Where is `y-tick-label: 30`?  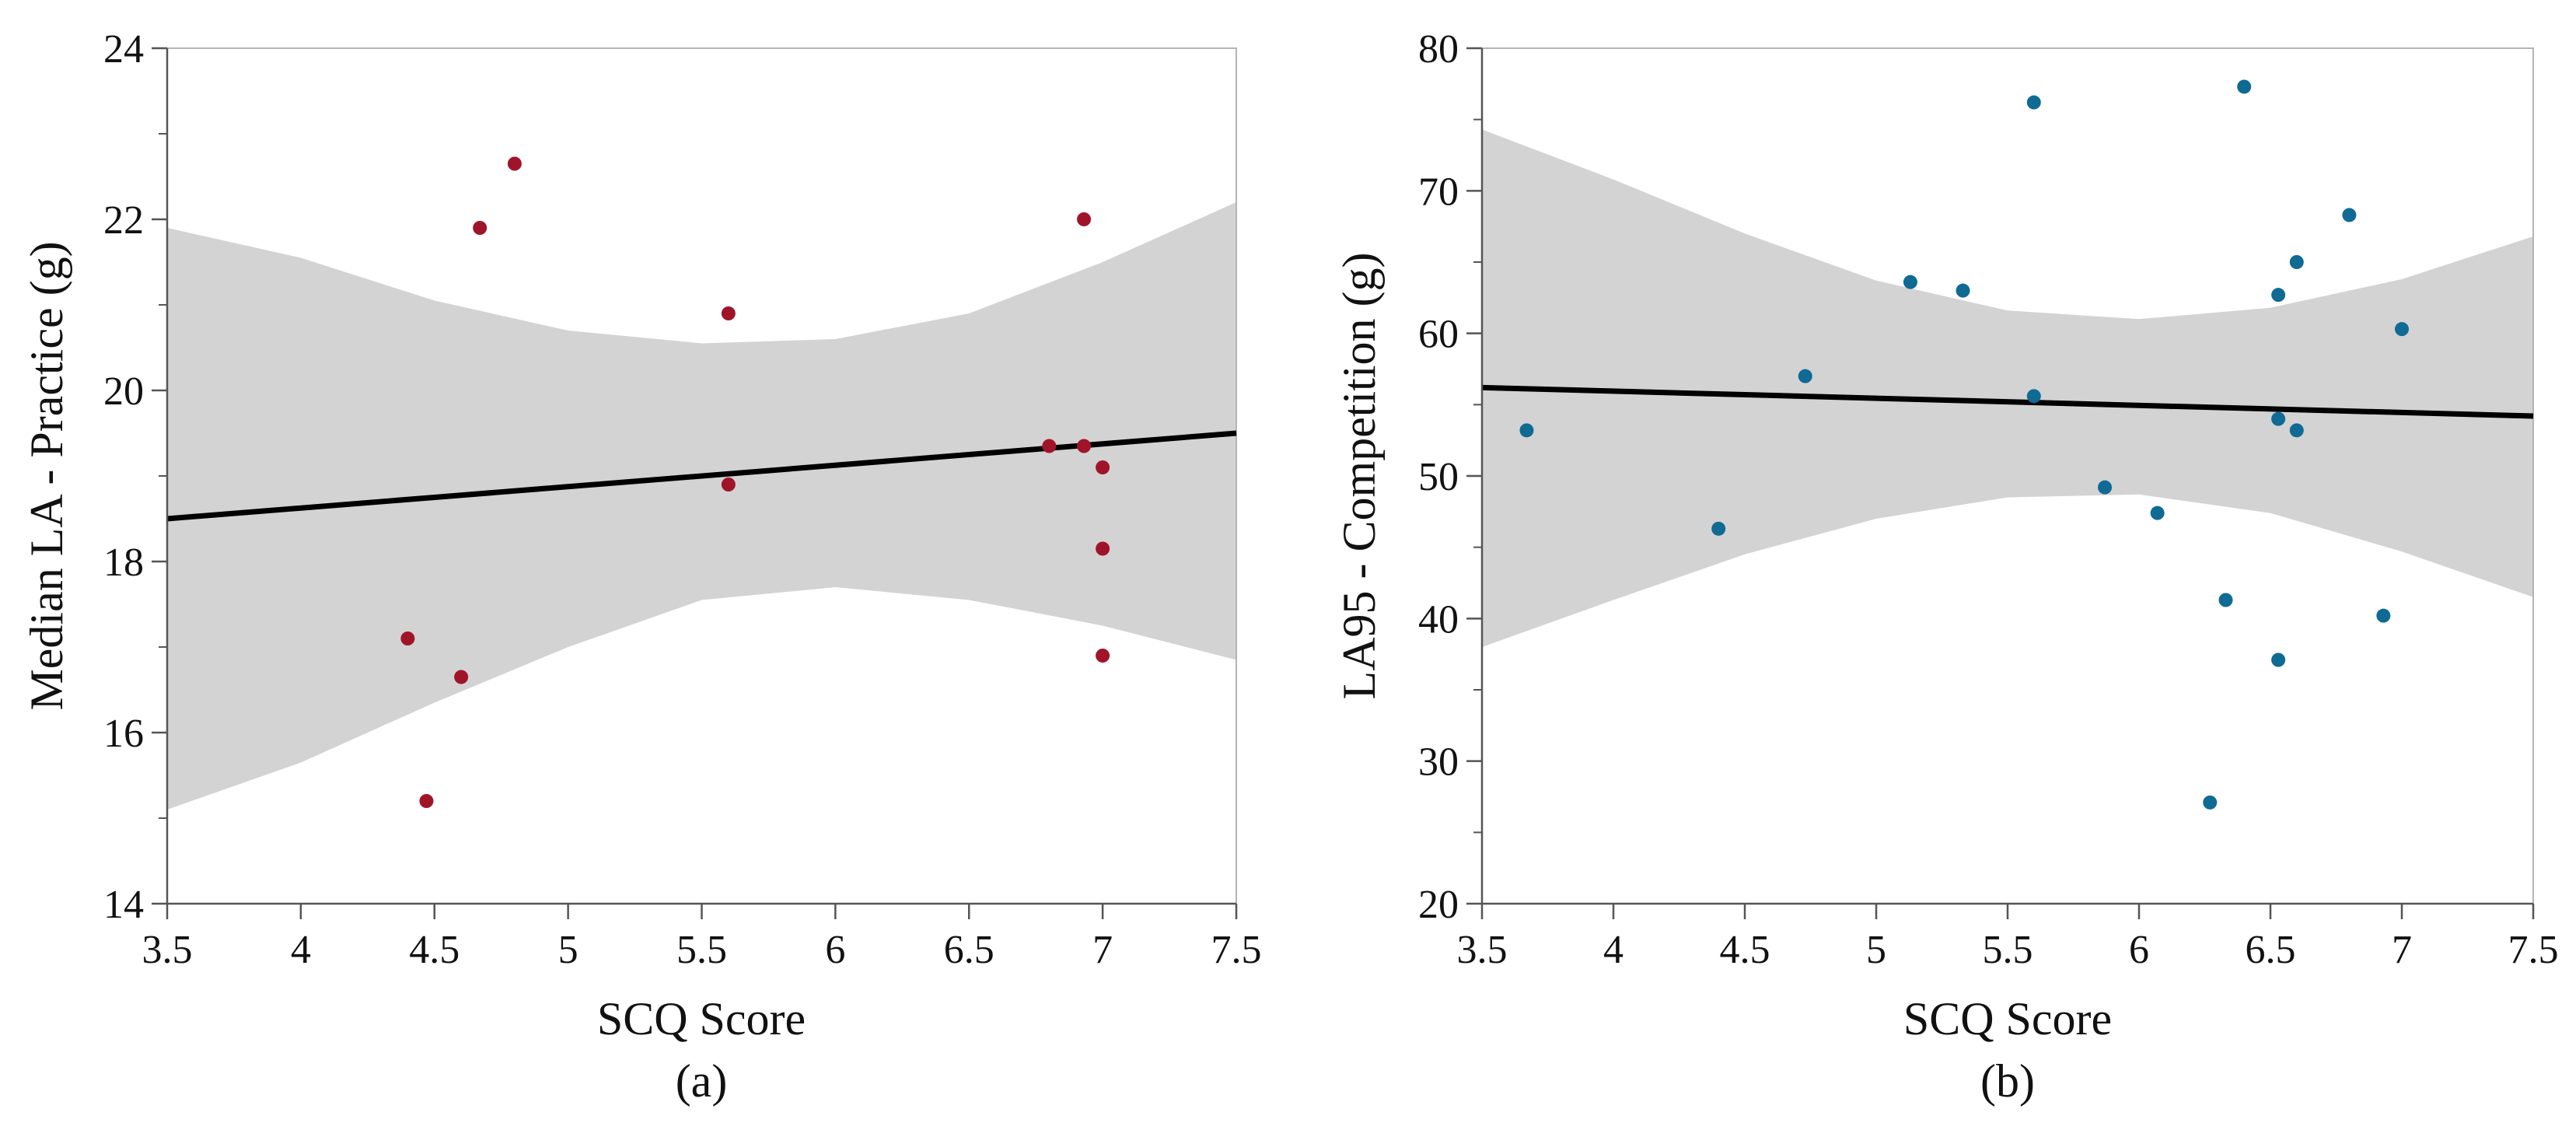 y-tick-label: 30 is located at coordinates (1438, 762).